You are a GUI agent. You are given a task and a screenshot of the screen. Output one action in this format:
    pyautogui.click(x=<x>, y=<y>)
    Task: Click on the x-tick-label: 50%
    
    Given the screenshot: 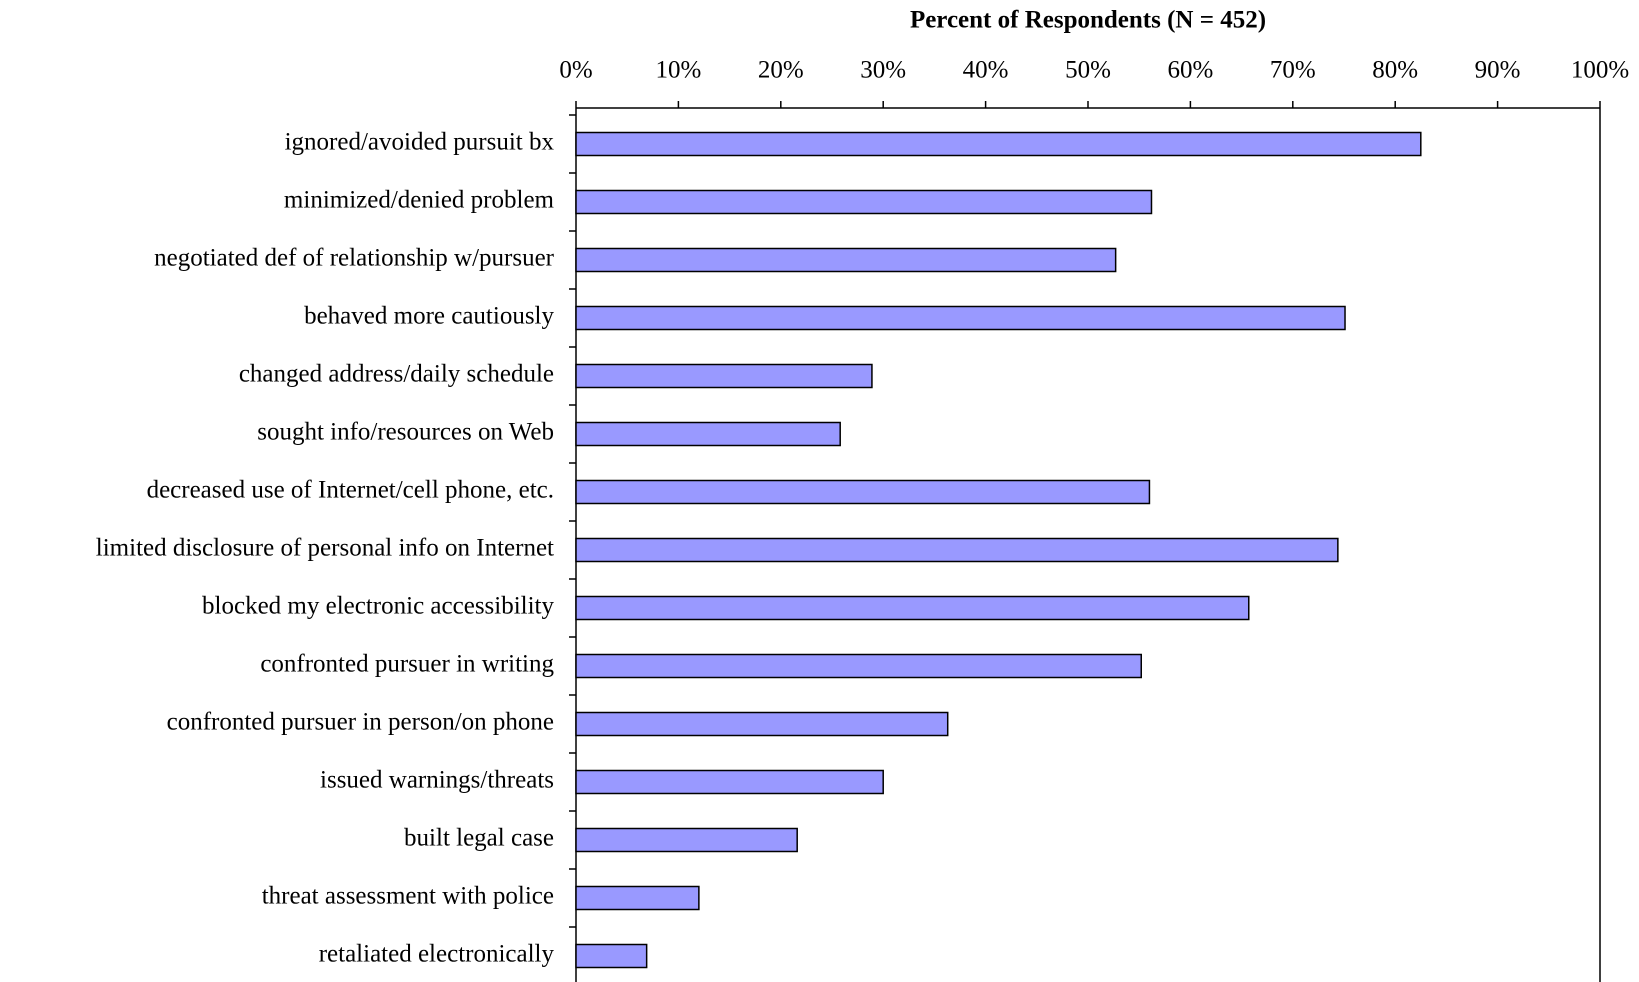 What is the action you would take?
    pyautogui.click(x=1088, y=70)
    